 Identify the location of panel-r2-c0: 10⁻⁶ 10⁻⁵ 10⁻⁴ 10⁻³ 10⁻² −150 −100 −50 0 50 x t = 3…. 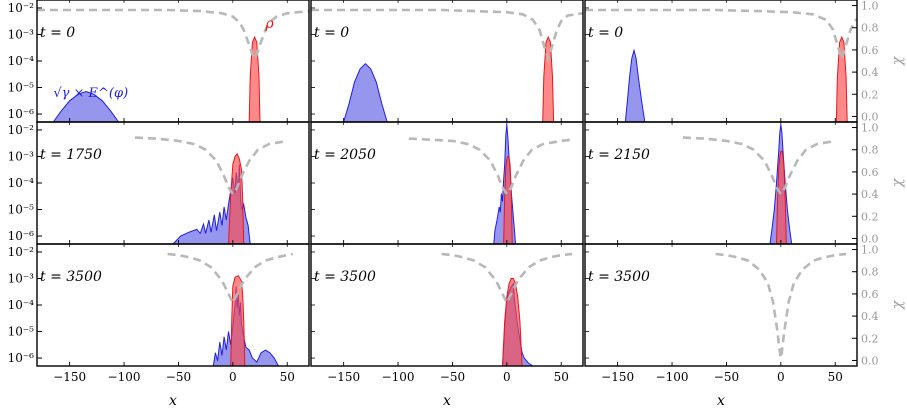
(159, 326).